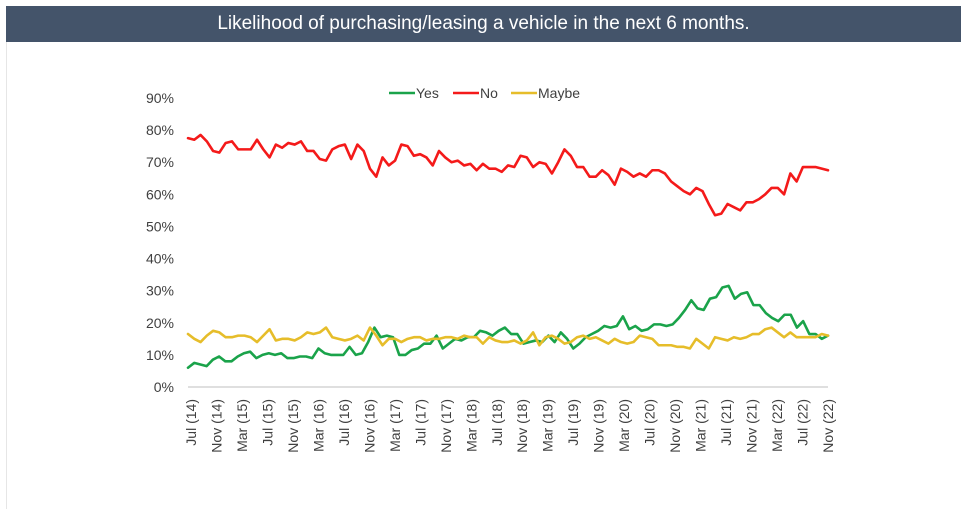 The height and width of the screenshot is (509, 969). I want to click on x-tick-label: Mar (19), so click(548, 425).